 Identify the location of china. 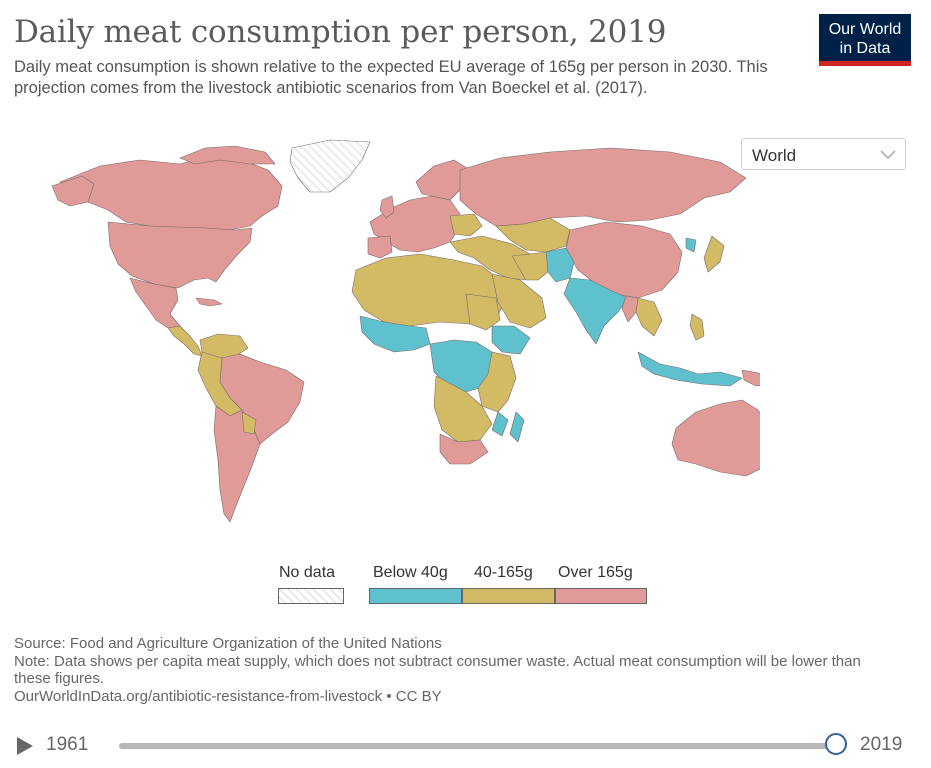
(624, 260).